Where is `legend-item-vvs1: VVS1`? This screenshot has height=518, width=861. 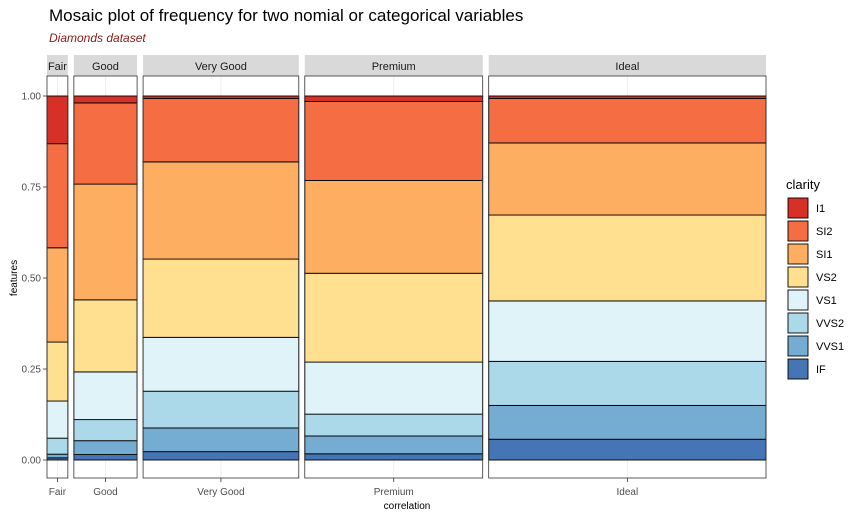
legend-item-vvs1: VVS1 is located at coordinates (815, 346).